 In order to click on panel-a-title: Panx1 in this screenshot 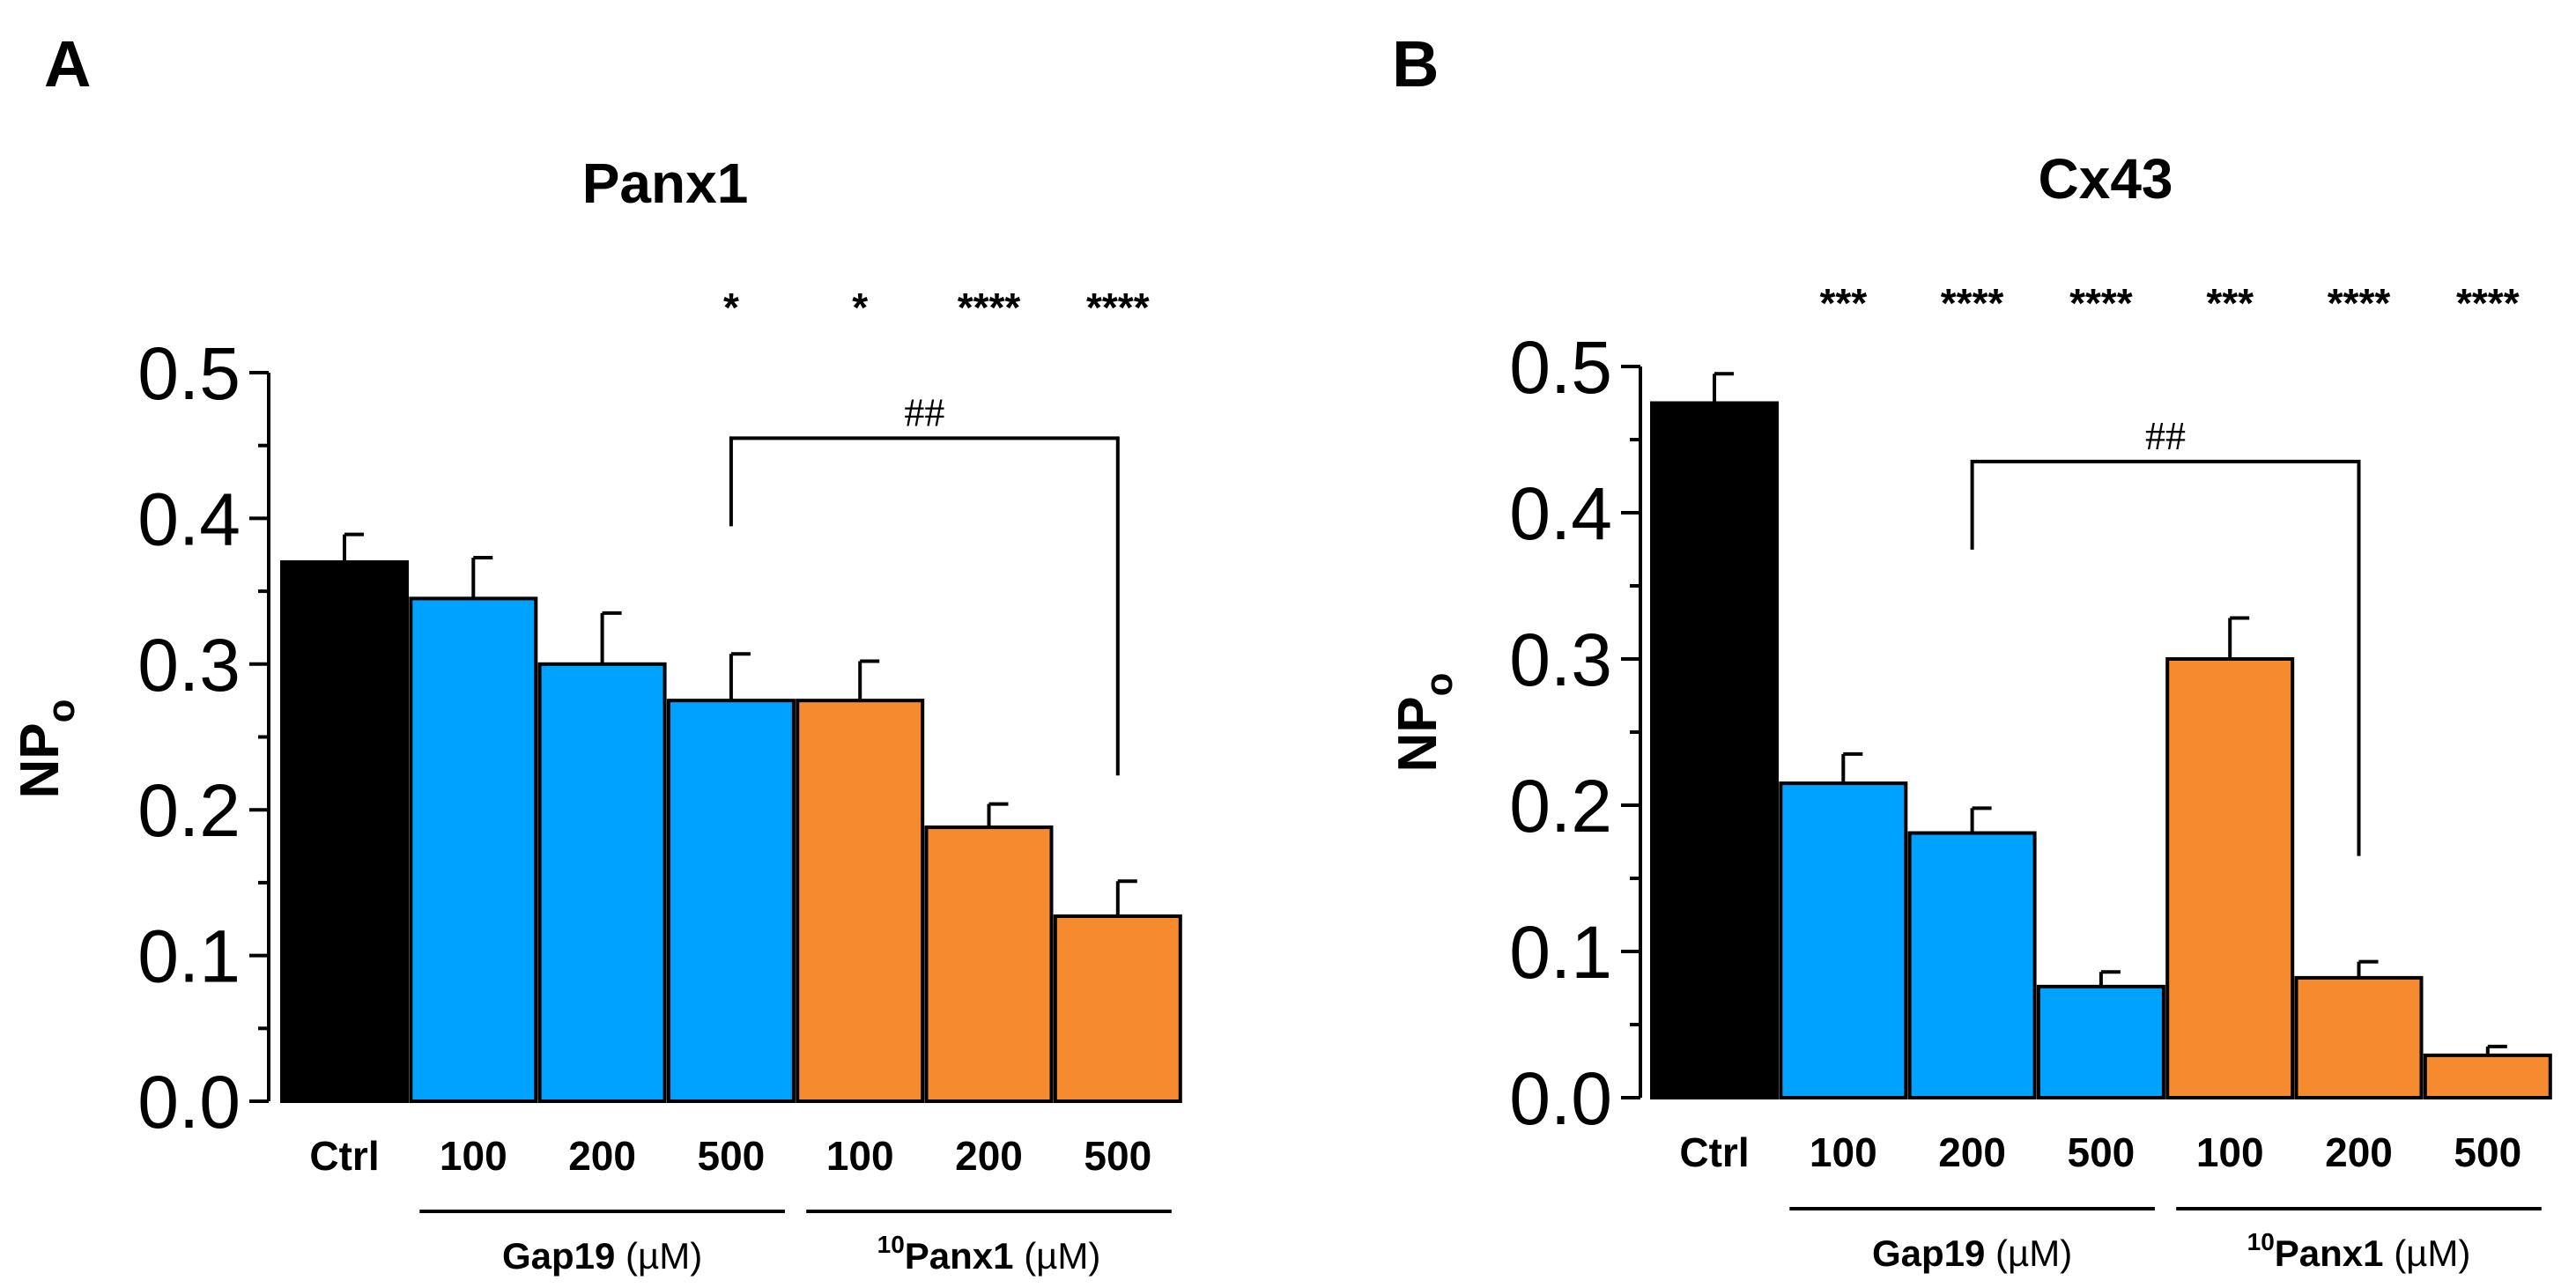, I will do `click(666, 184)`.